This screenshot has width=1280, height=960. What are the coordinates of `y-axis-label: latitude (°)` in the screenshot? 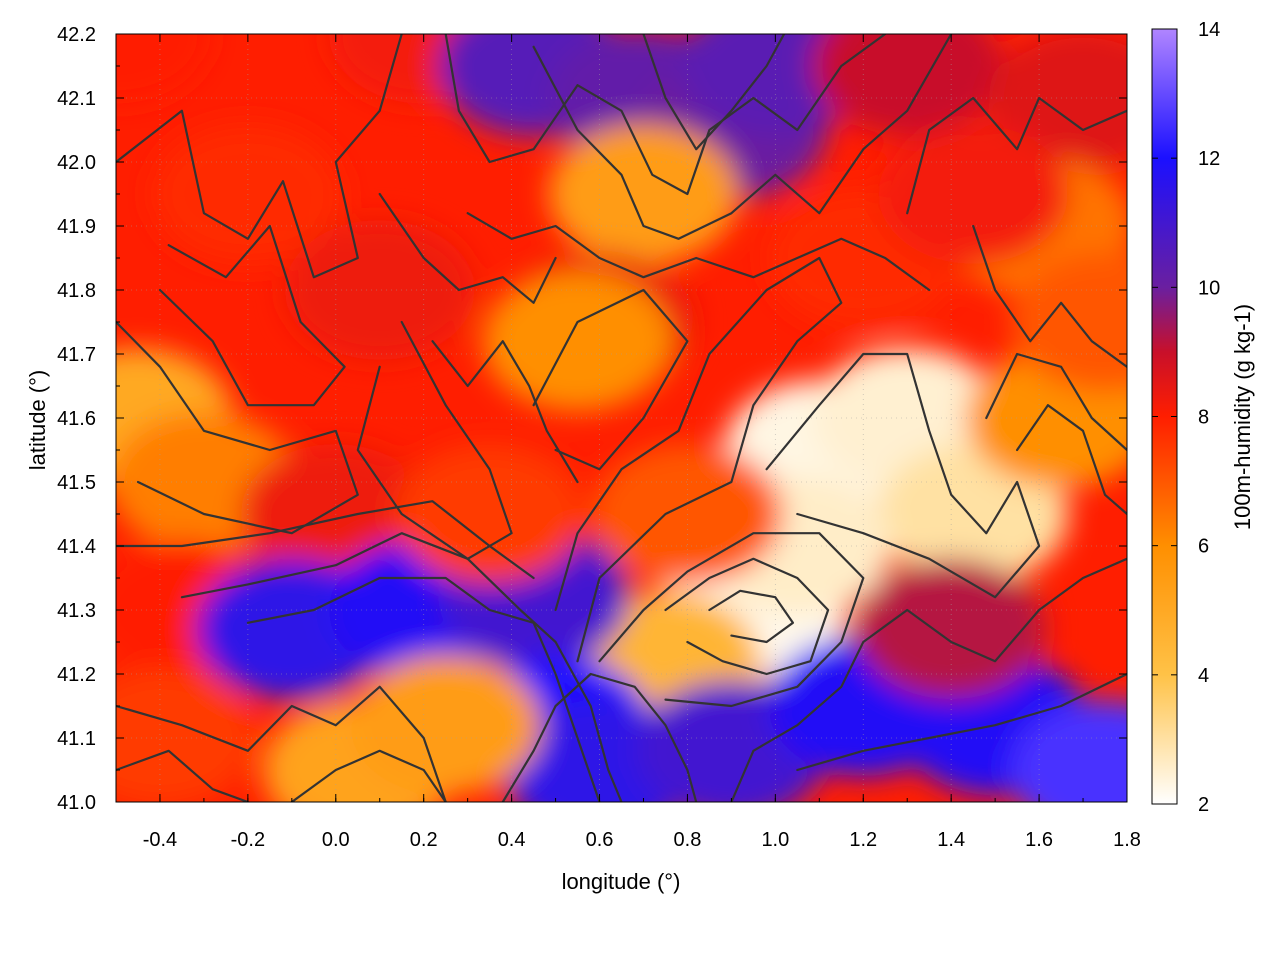 It's located at (37, 420).